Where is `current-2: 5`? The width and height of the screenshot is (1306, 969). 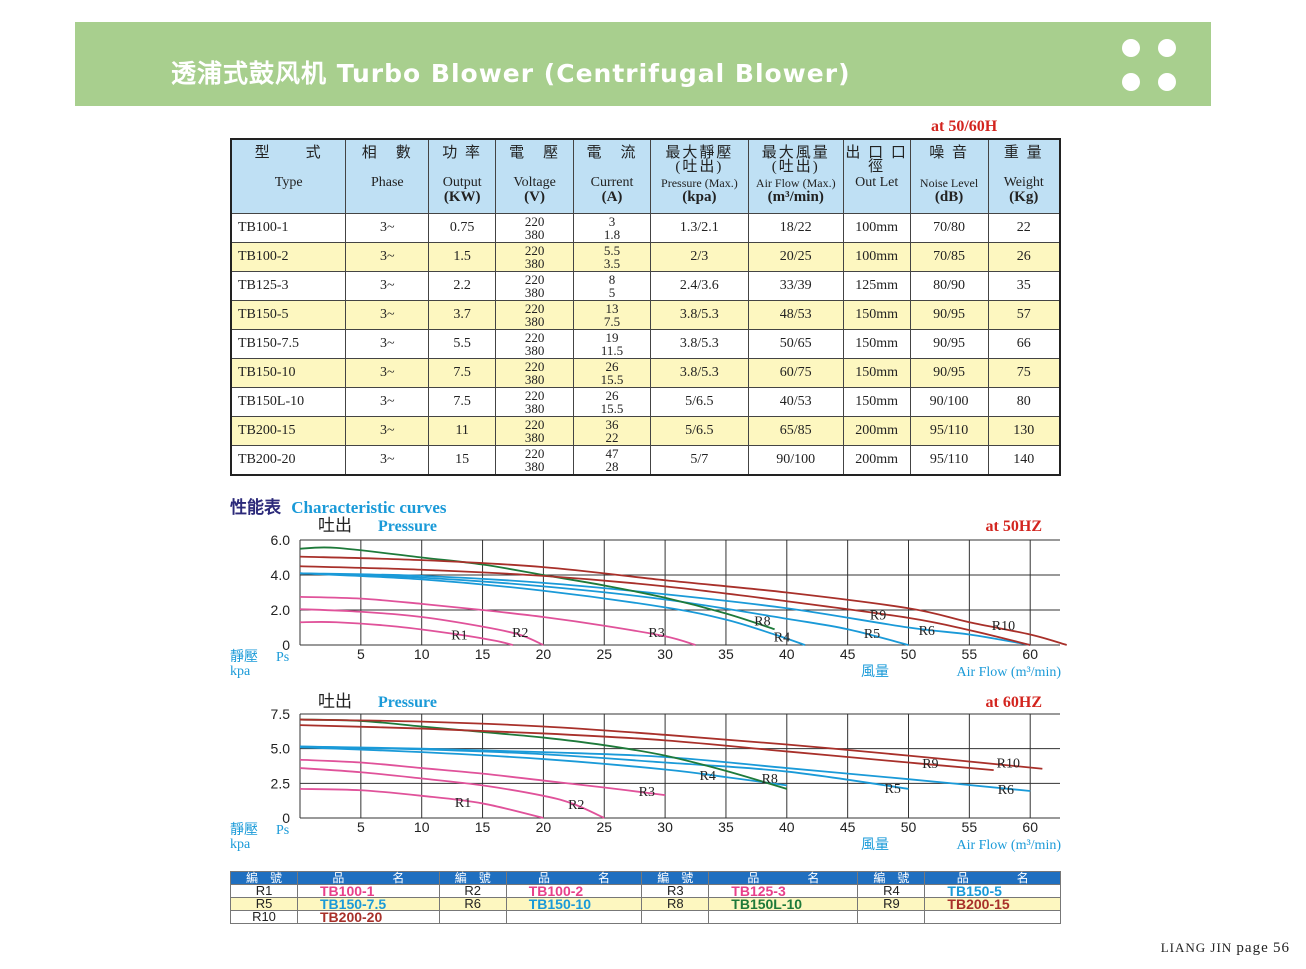 current-2: 5 is located at coordinates (612, 292).